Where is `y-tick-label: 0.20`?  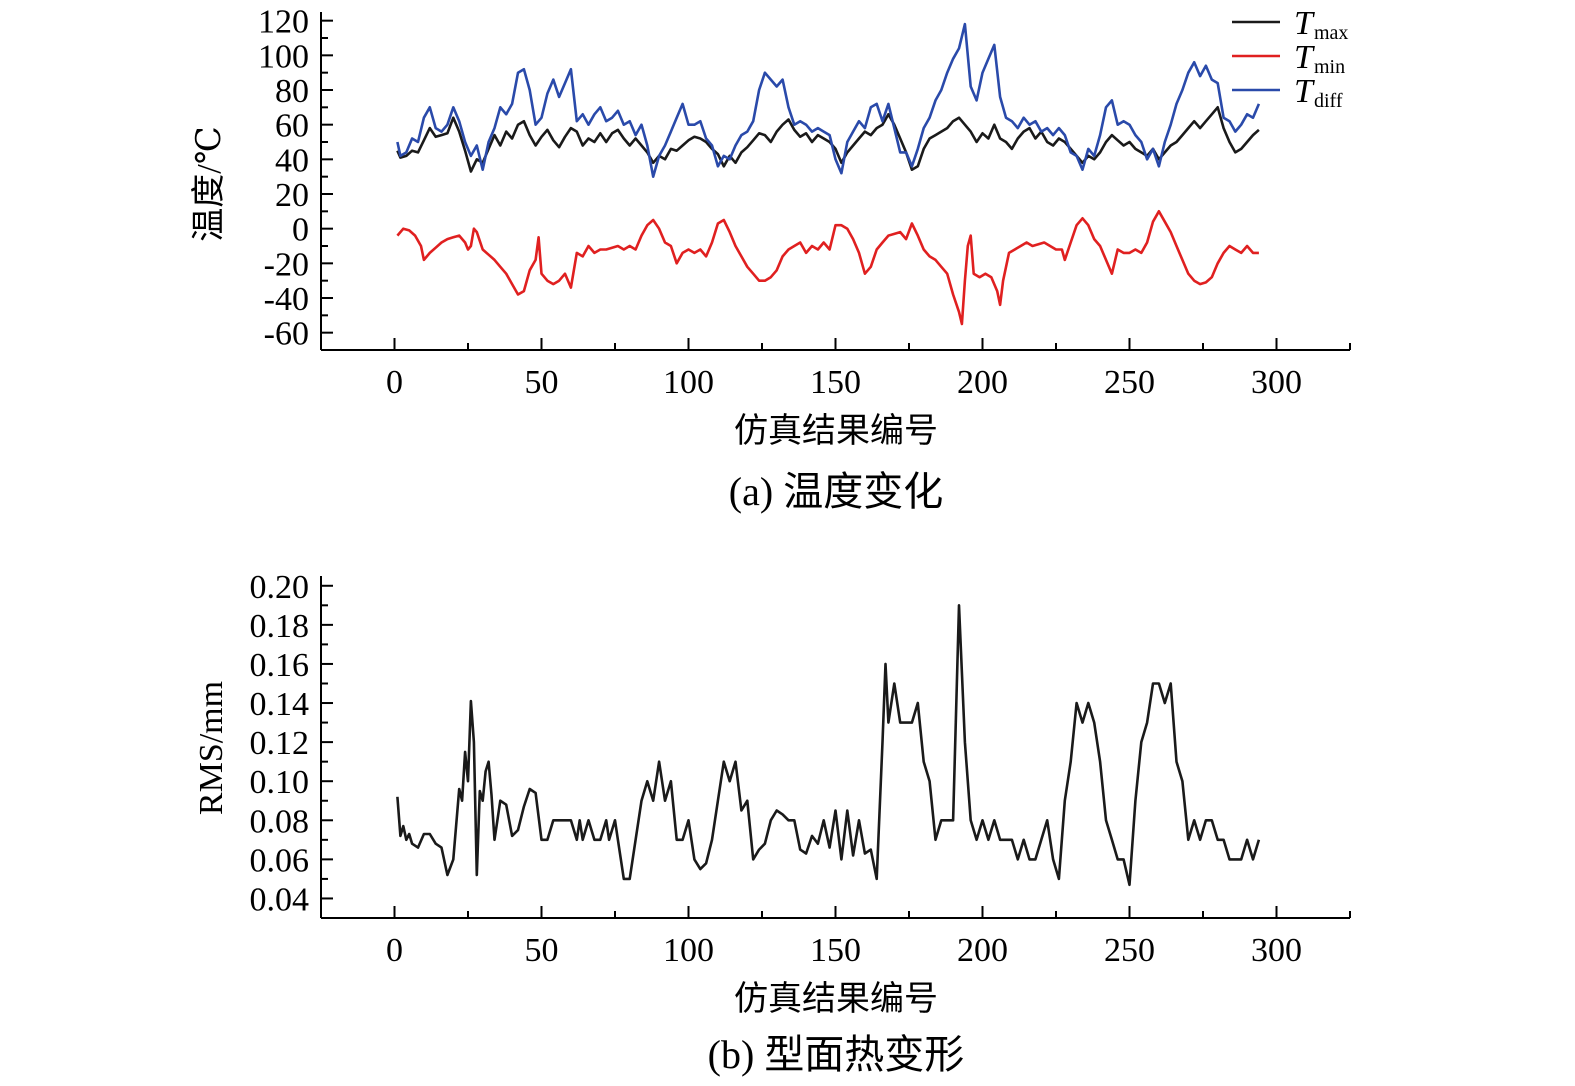
y-tick-label: 0.20 is located at coordinates (280, 587).